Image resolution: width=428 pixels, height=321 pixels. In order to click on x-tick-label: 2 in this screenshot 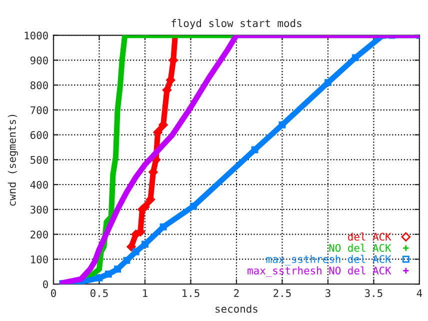, I will do `click(236, 293)`.